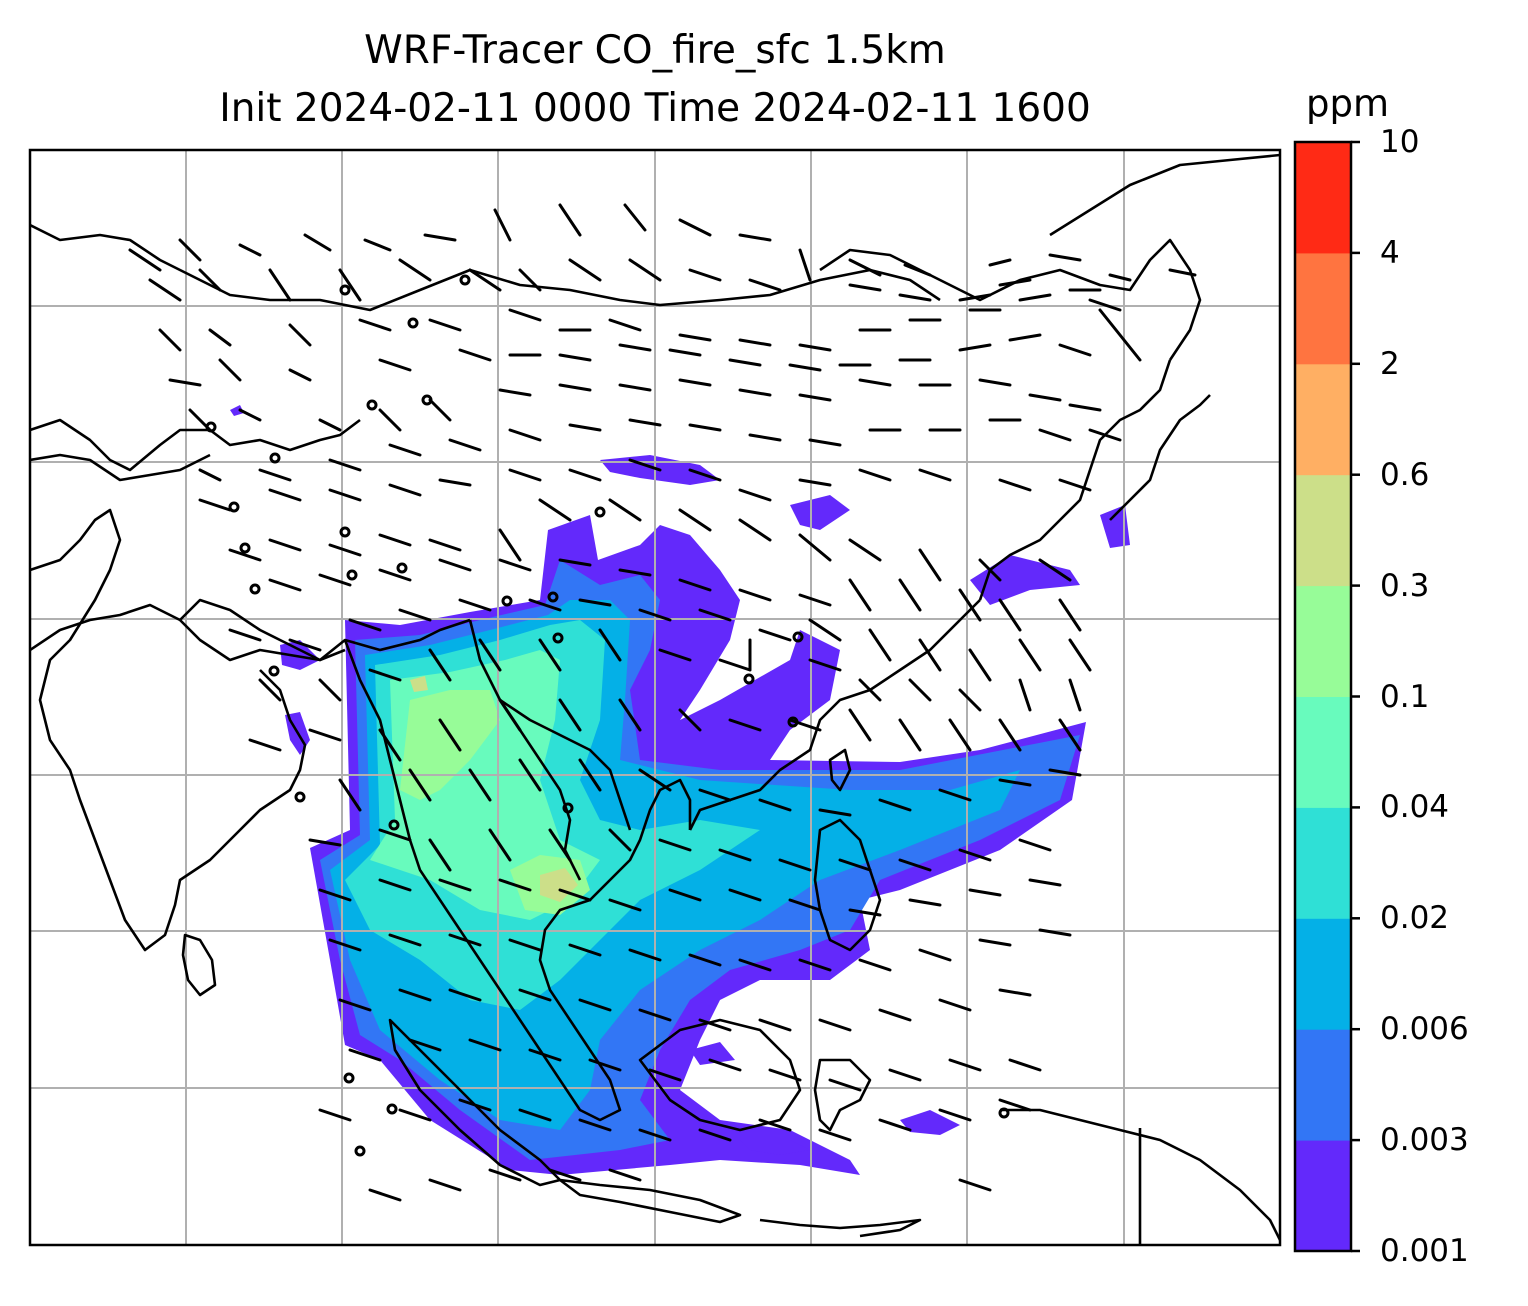 This screenshot has width=1528, height=1306. I want to click on coastline-sulawesi, so click(842, 1095).